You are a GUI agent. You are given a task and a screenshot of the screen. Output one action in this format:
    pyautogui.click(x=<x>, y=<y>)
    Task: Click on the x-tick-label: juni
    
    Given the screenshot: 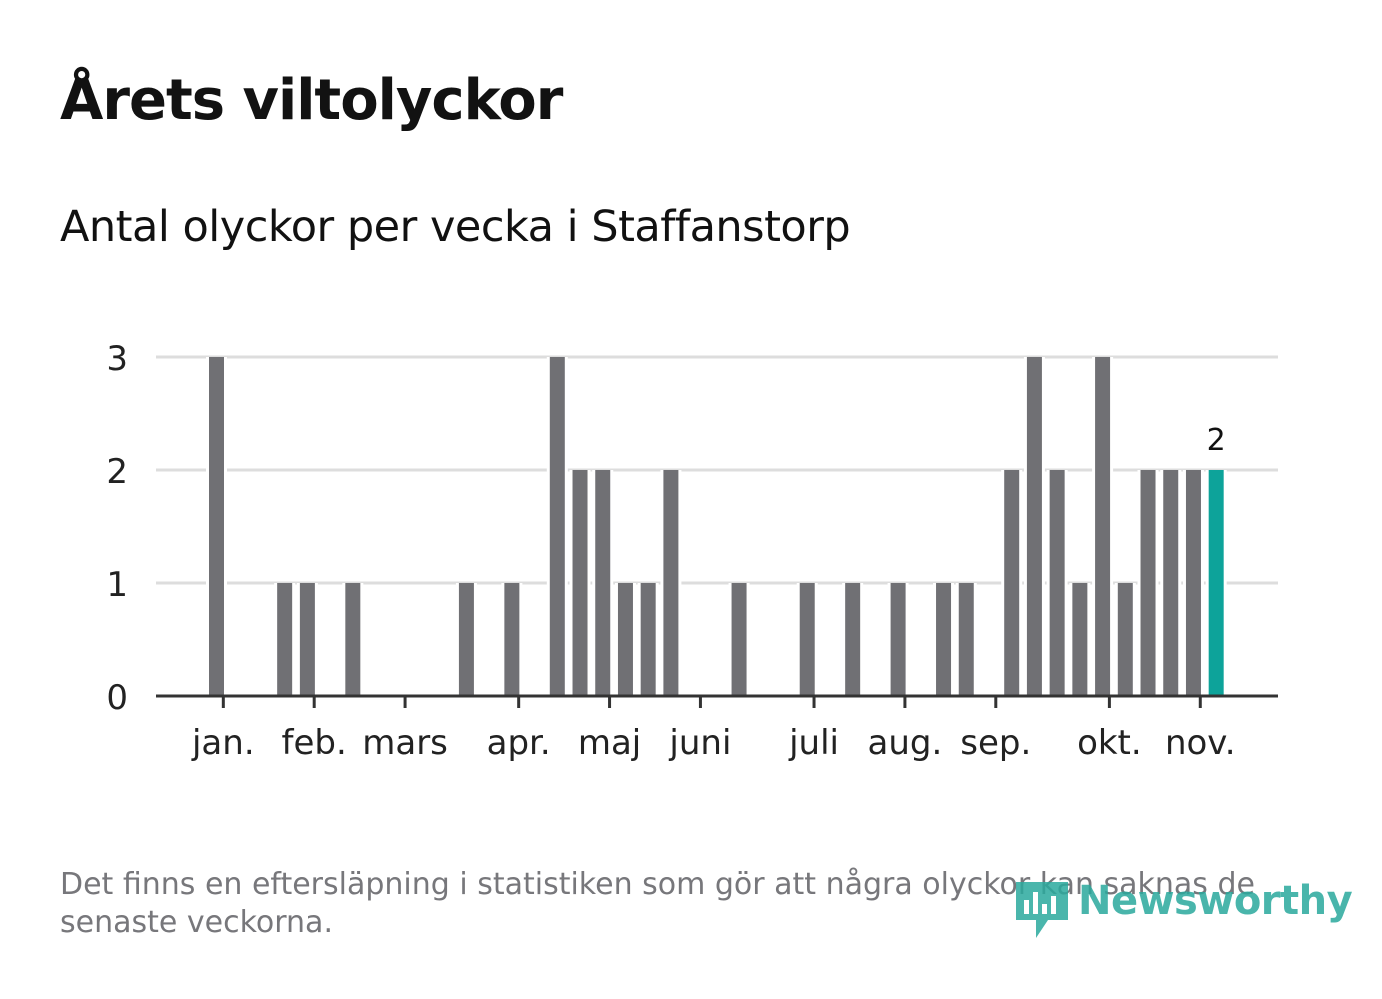 What is the action you would take?
    pyautogui.click(x=699, y=743)
    